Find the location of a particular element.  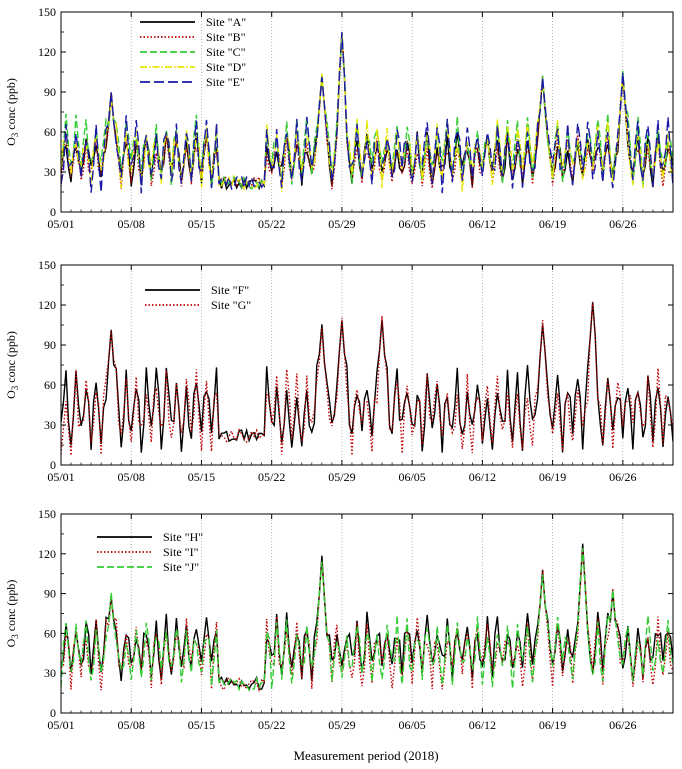

x-axis-title: Measurement period (2018) is located at coordinates (365, 755).